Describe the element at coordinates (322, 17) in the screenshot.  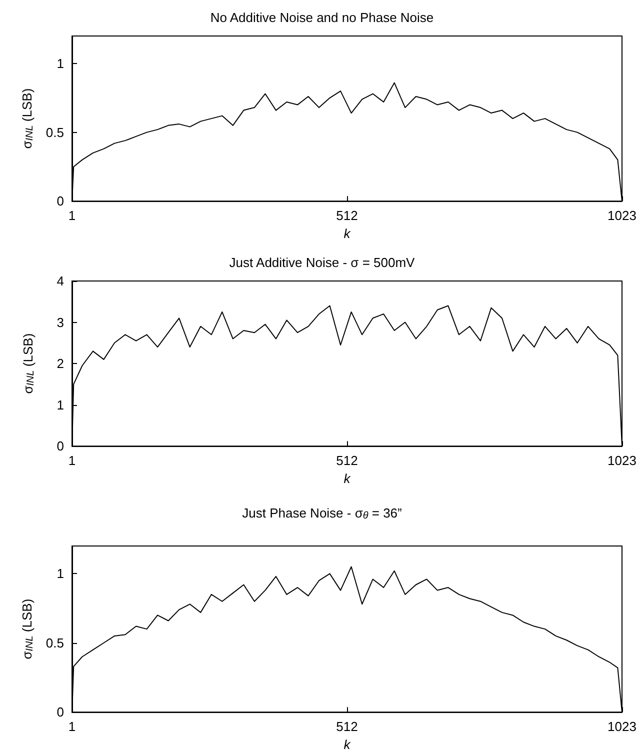
I see `chart-title: No Additive Noise and no Phase Noise` at that location.